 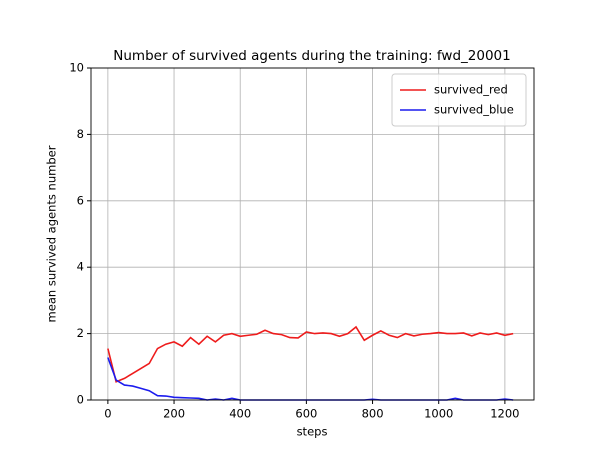 I want to click on x-tick-label: 0, so click(x=107, y=414).